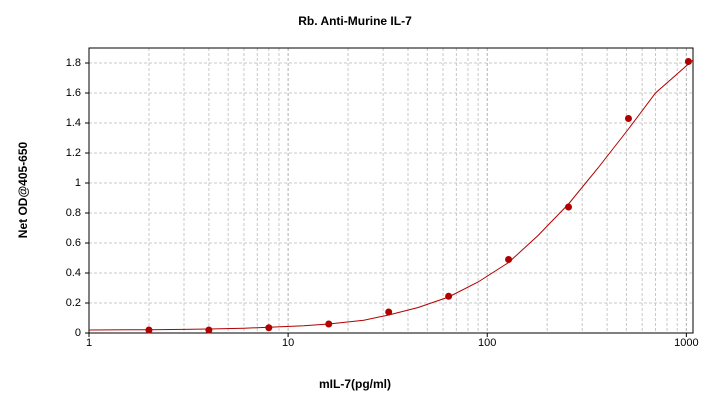 This screenshot has height=408, width=710. I want to click on y-tick-label: 0.8, so click(73, 213).